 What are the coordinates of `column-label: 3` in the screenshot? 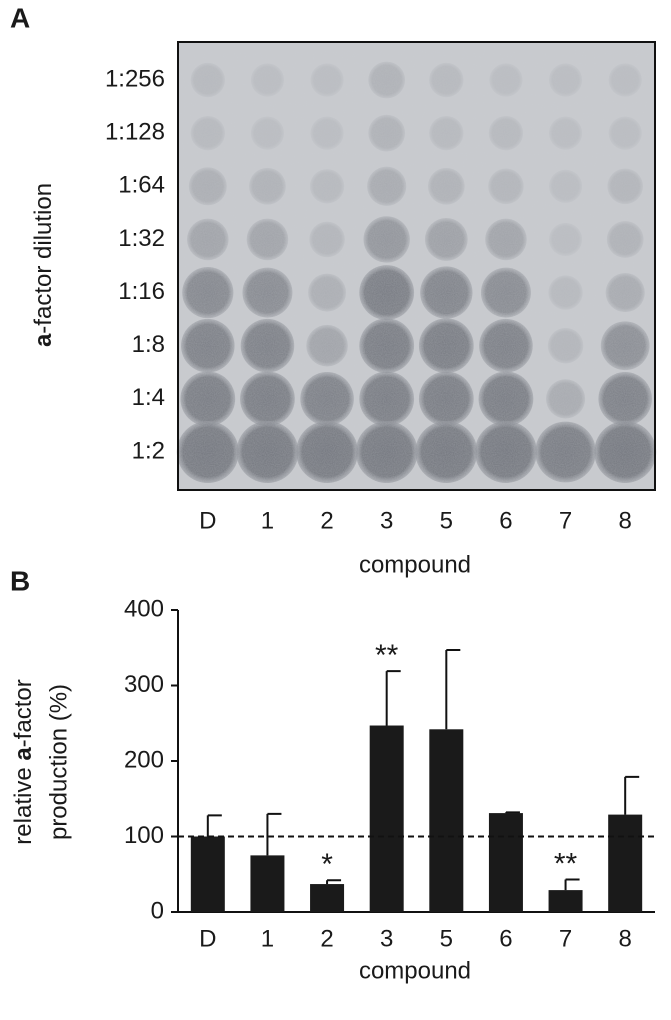 It's located at (386, 520).